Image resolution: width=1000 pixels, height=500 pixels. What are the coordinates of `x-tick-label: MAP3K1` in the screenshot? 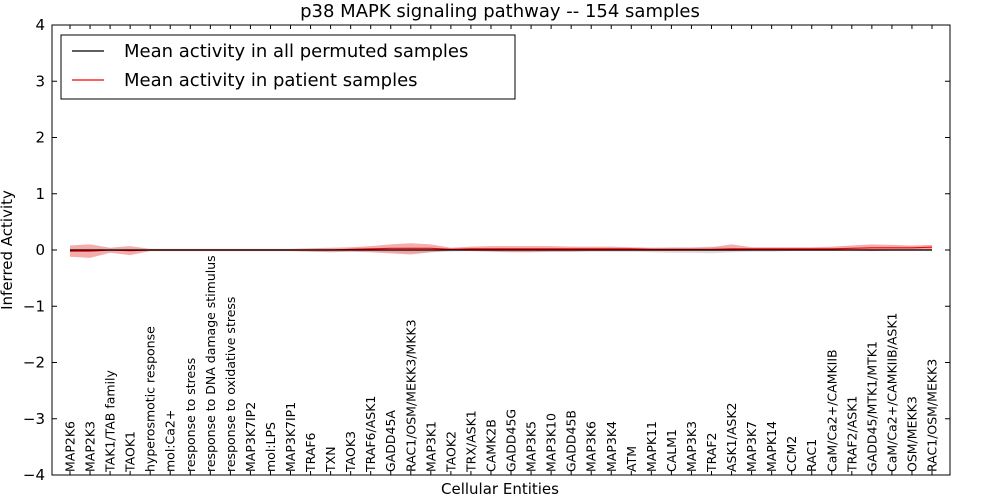 It's located at (430, 446).